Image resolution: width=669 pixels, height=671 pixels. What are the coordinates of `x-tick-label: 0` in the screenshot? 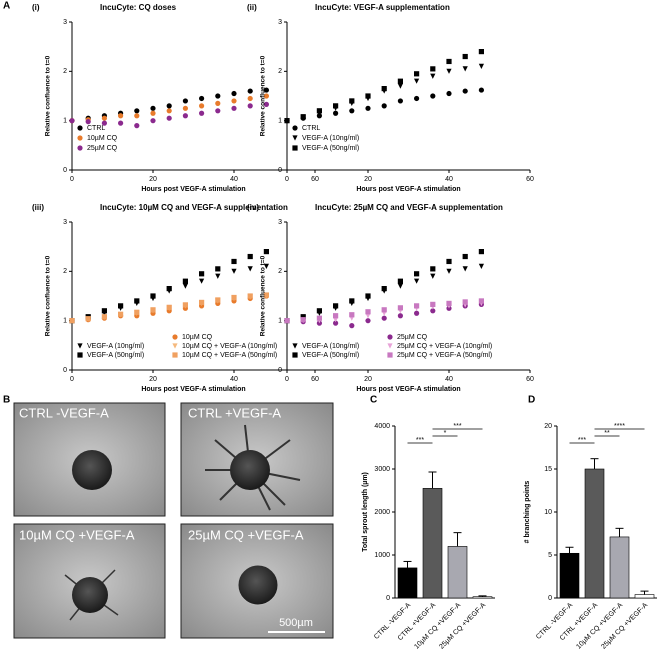 It's located at (287, 379).